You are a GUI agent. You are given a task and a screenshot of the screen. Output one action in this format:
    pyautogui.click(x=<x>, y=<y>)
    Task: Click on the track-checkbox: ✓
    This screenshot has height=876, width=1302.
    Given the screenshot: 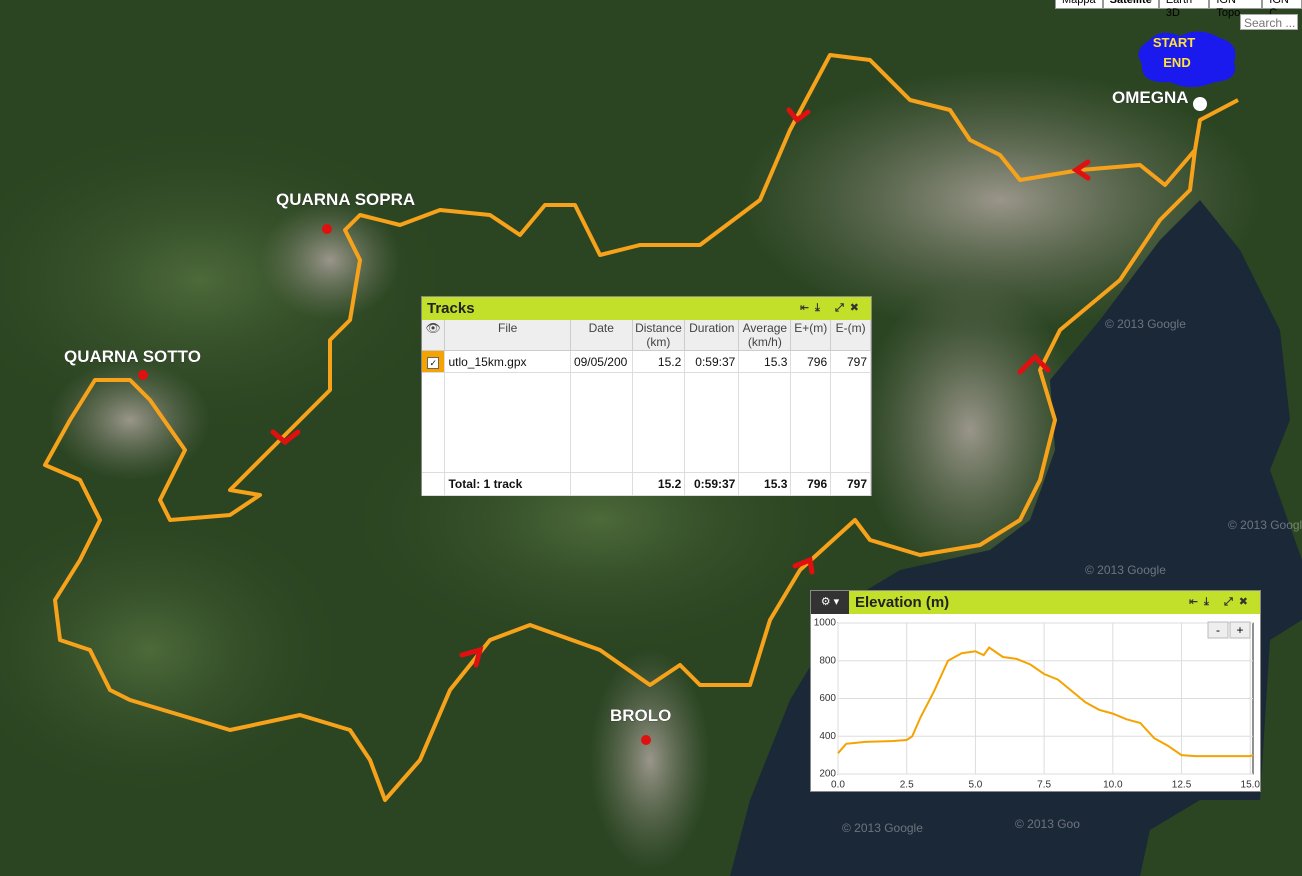 What is the action you would take?
    pyautogui.click(x=434, y=361)
    